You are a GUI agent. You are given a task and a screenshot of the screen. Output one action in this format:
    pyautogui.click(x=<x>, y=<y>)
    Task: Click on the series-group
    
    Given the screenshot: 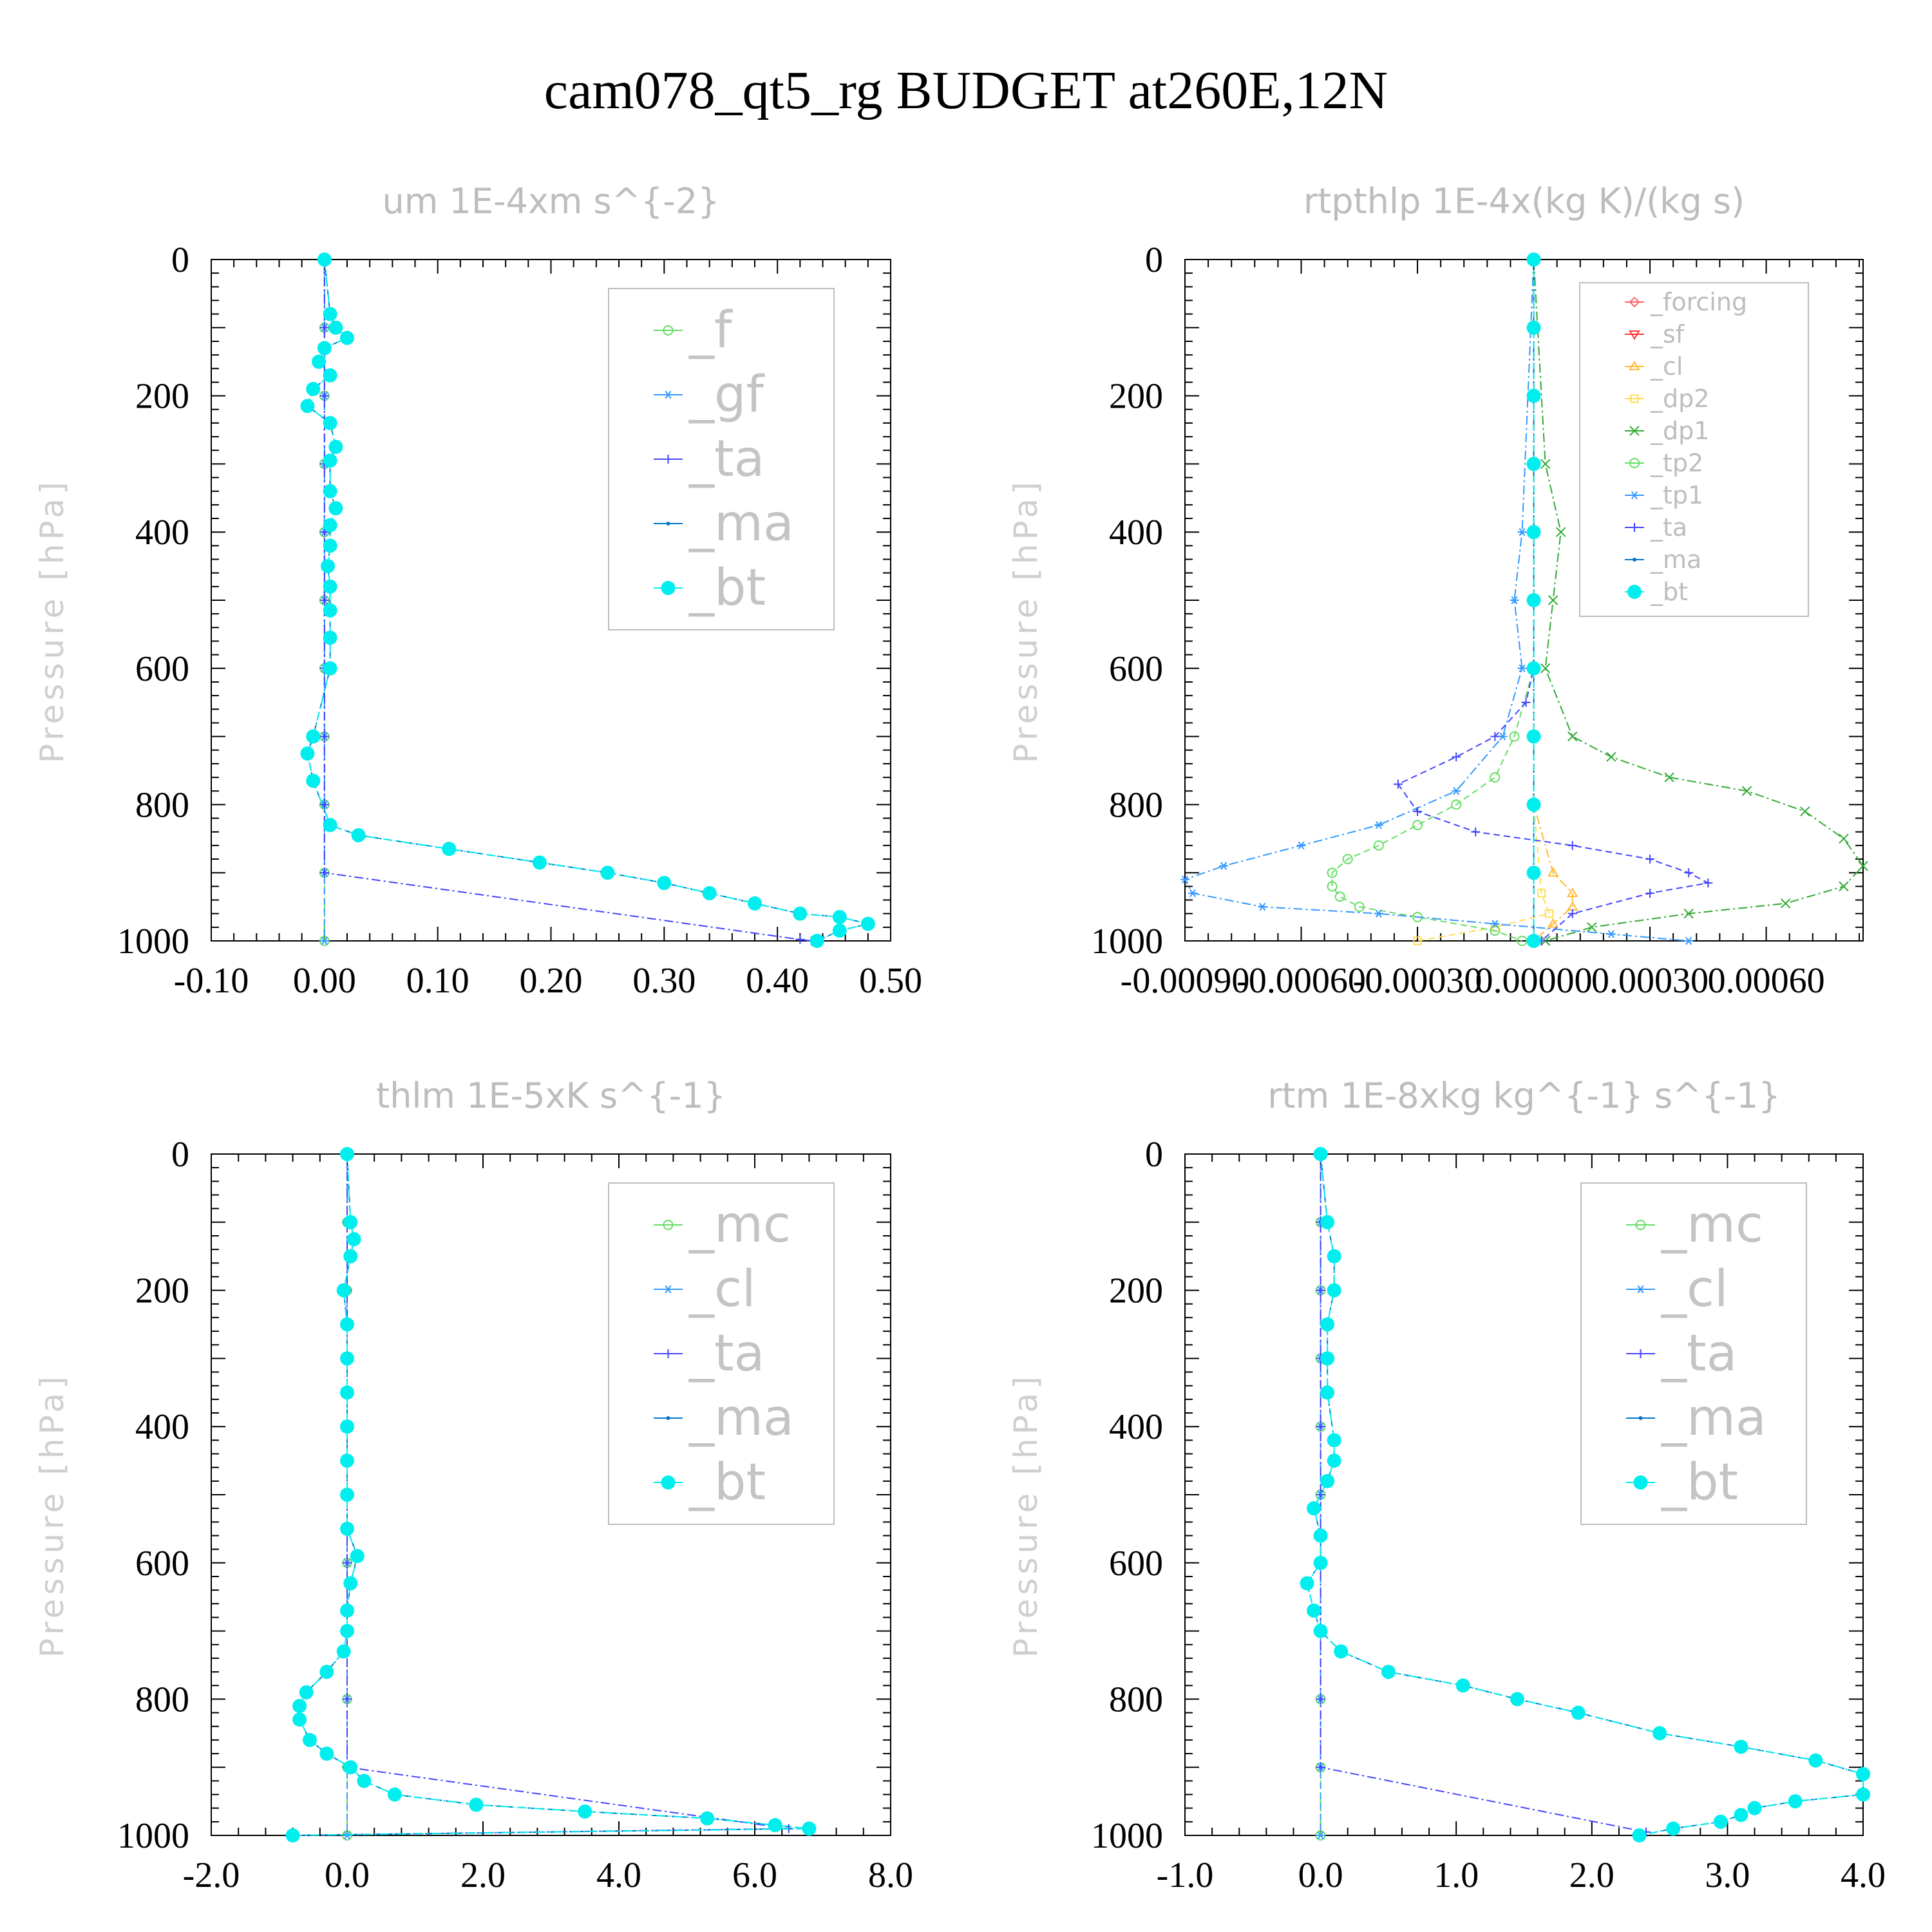 What is the action you would take?
    pyautogui.click(x=587, y=600)
    